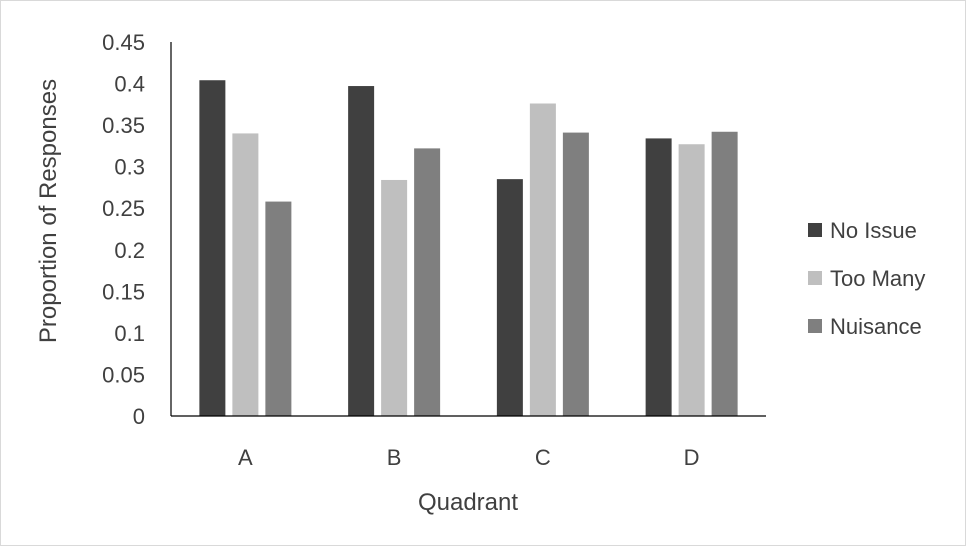  What do you see at coordinates (212, 248) in the screenshot?
I see `bar-no-issue-a` at bounding box center [212, 248].